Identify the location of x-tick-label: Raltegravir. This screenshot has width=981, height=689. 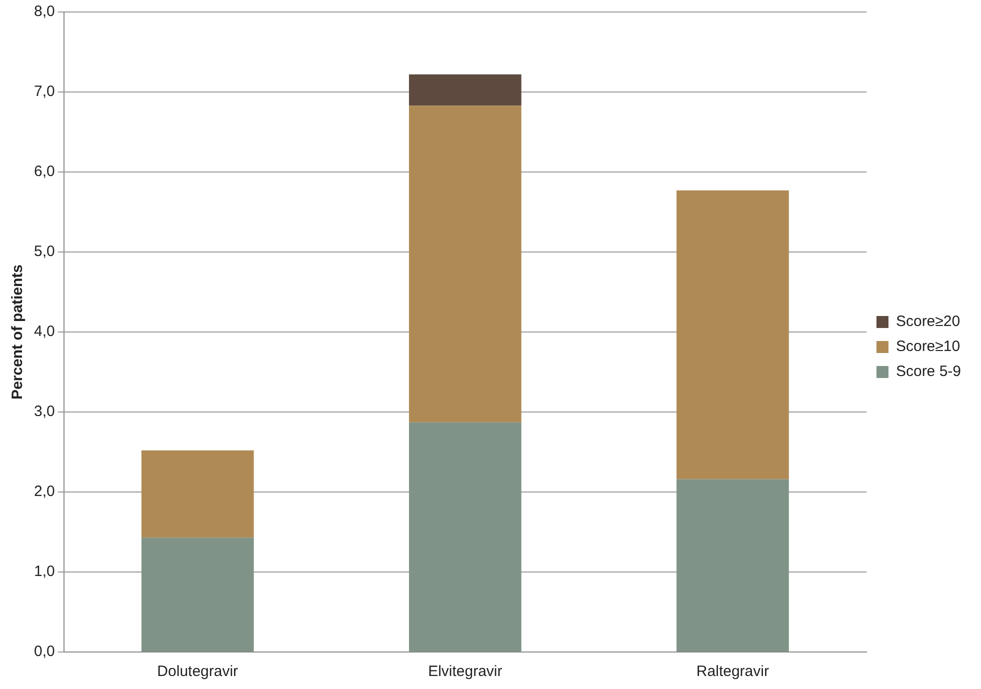
(732, 671).